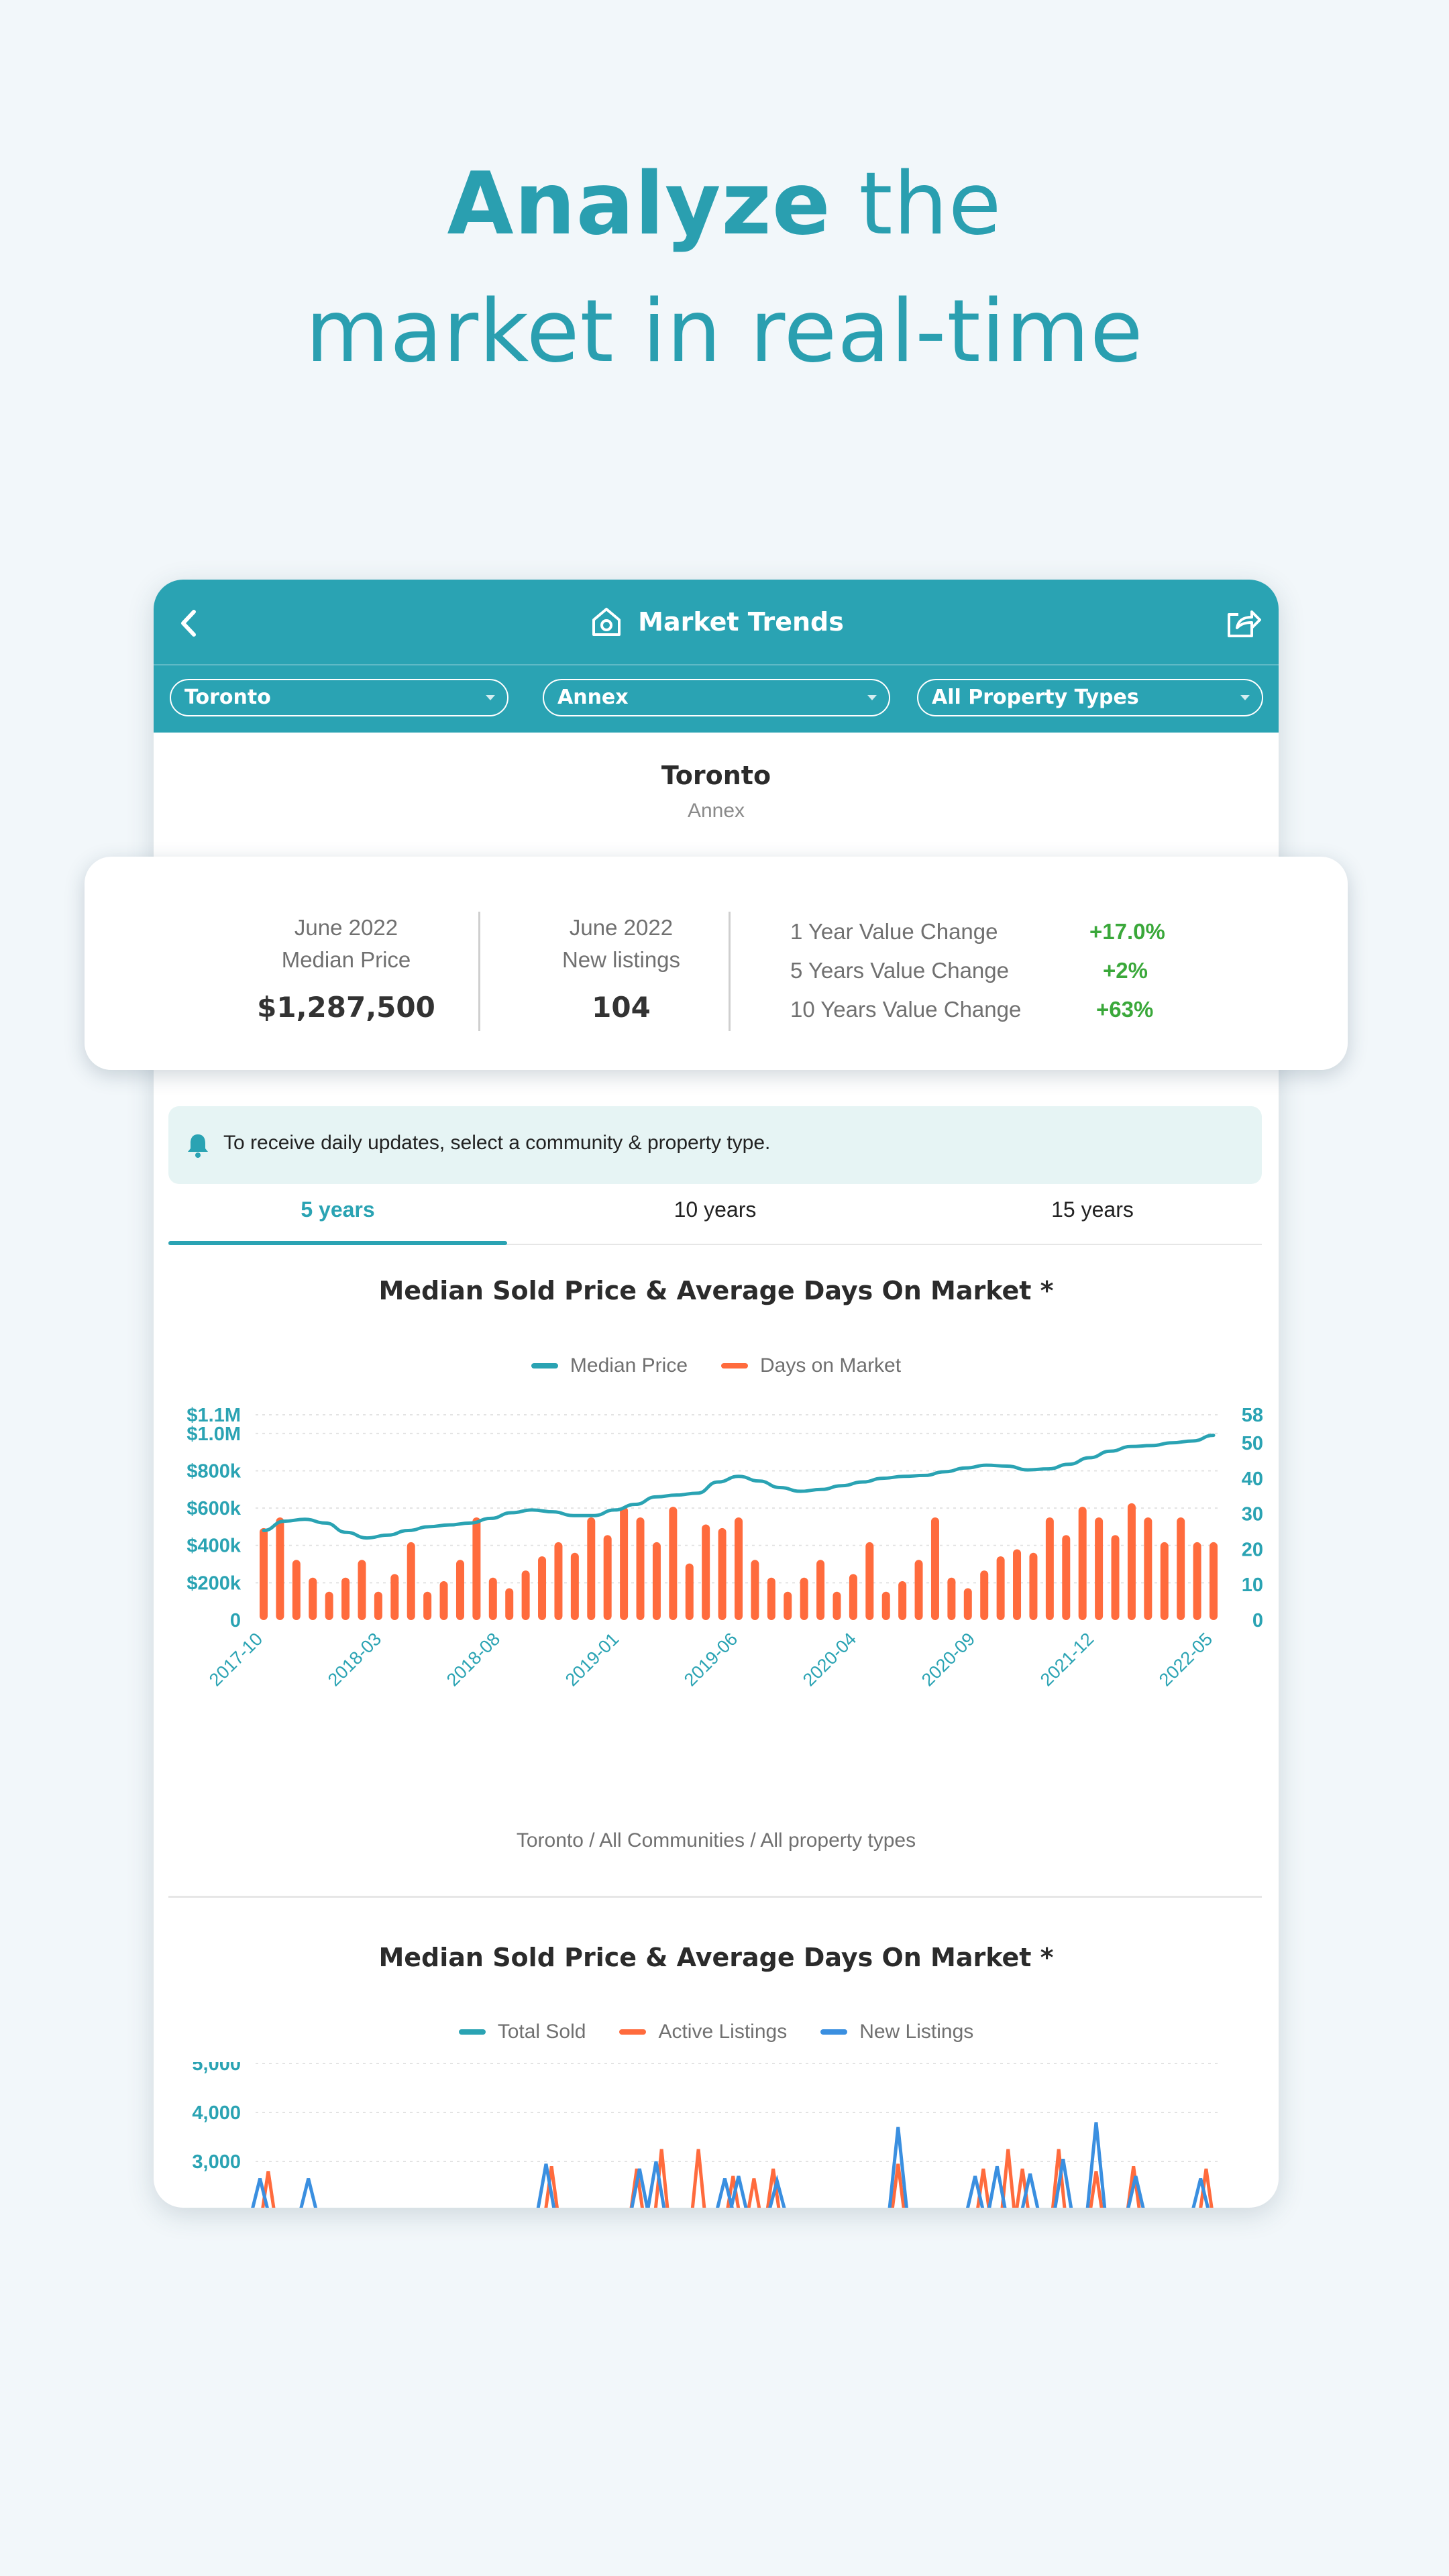  What do you see at coordinates (213, 1471) in the screenshot?
I see `y-left-tick-label: $800k` at bounding box center [213, 1471].